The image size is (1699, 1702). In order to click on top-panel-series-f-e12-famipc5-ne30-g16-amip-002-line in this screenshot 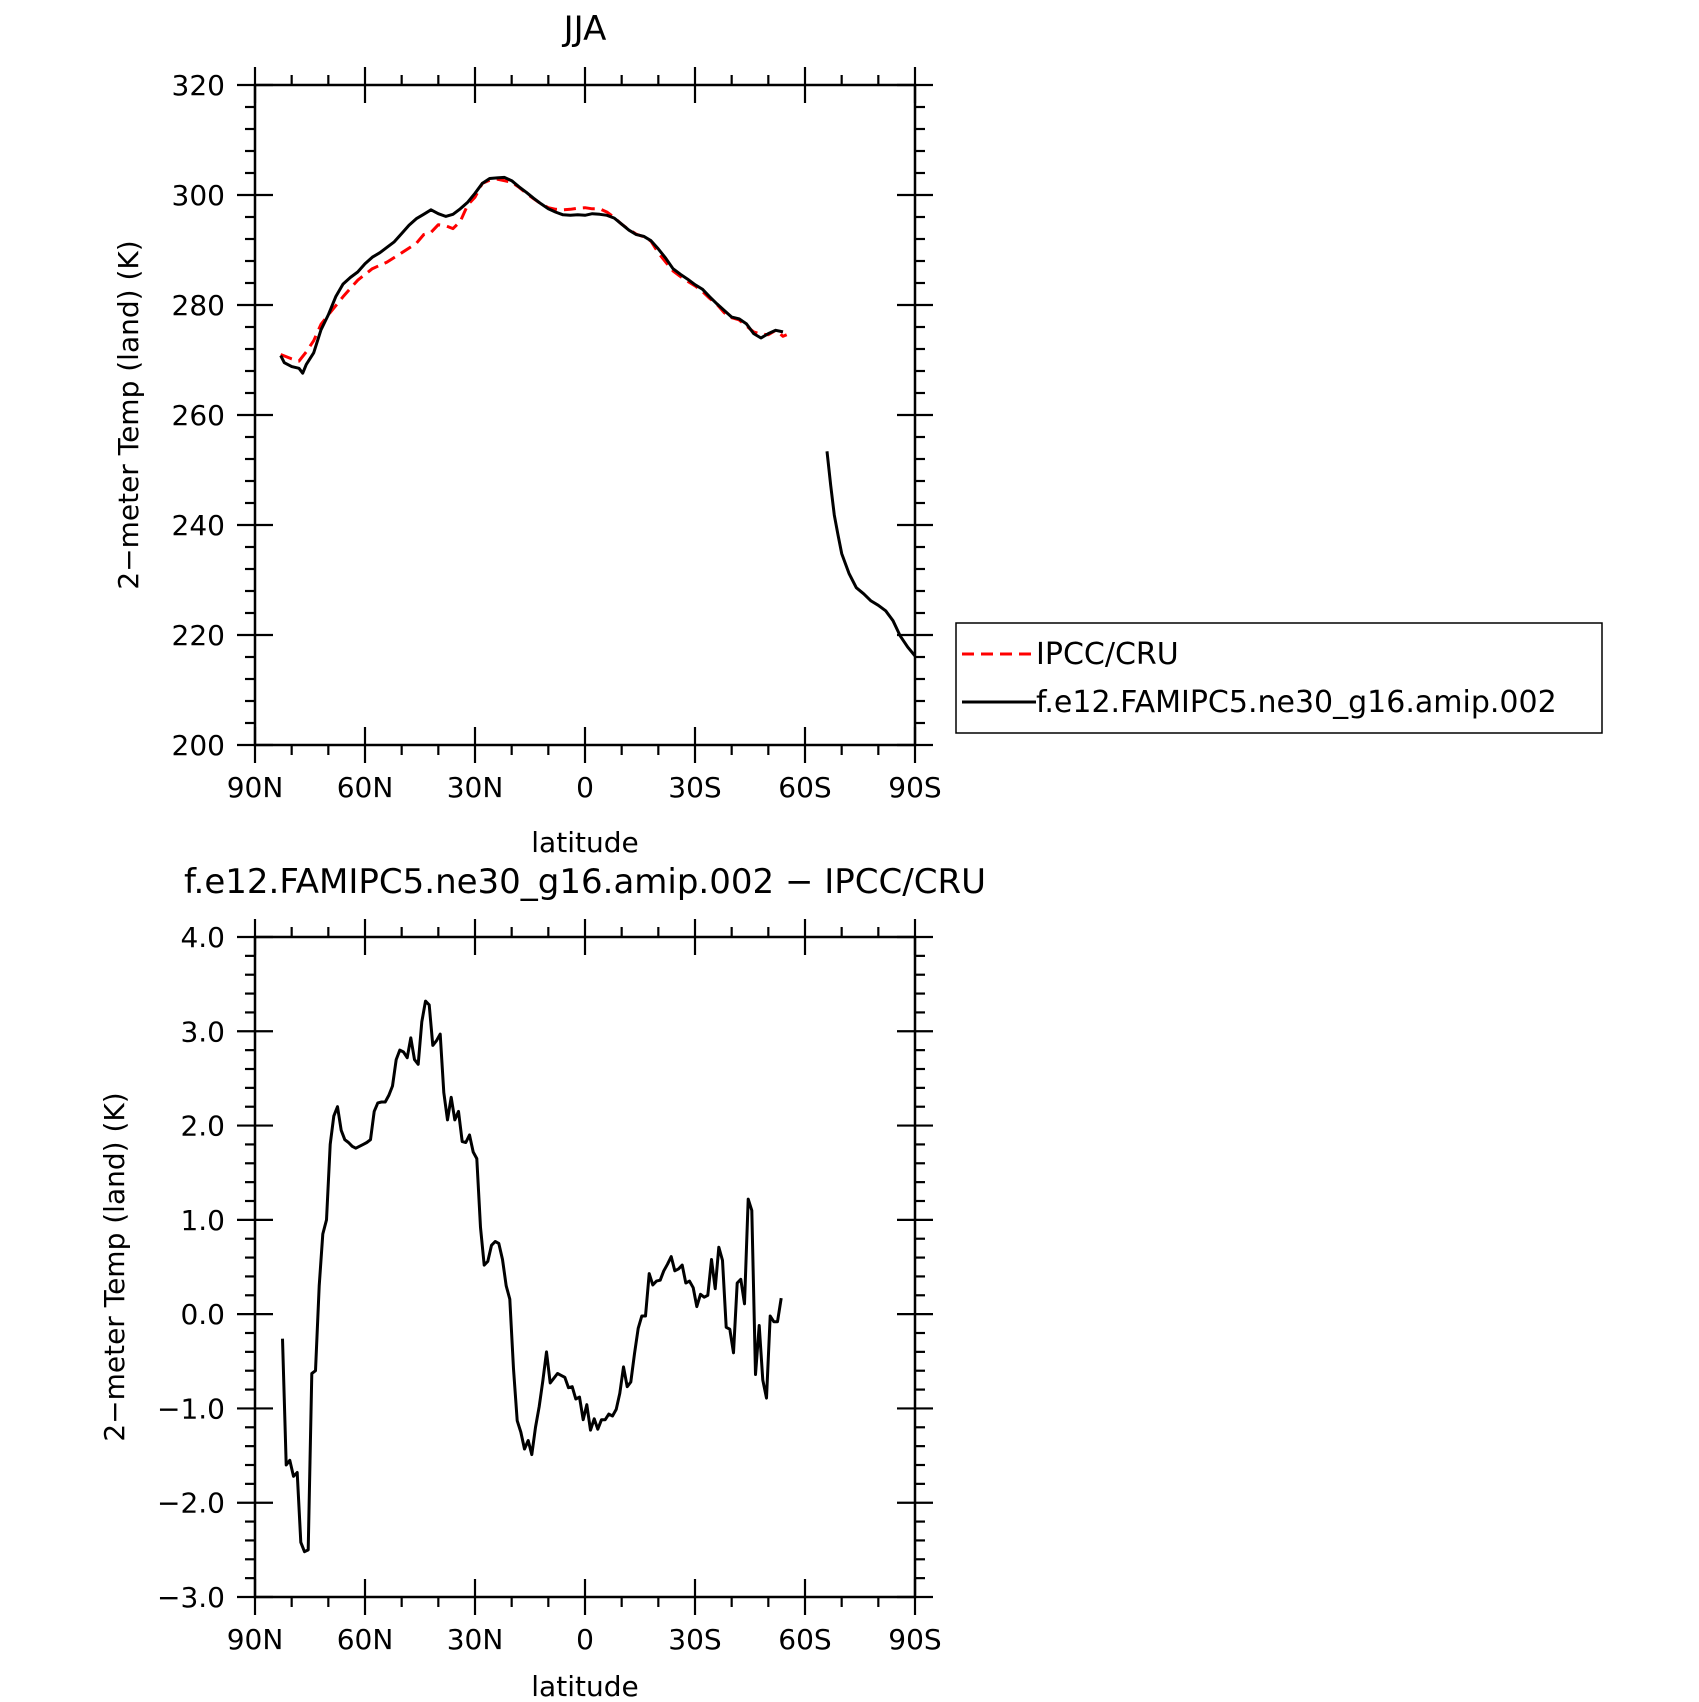, I will do `click(598, 416)`.